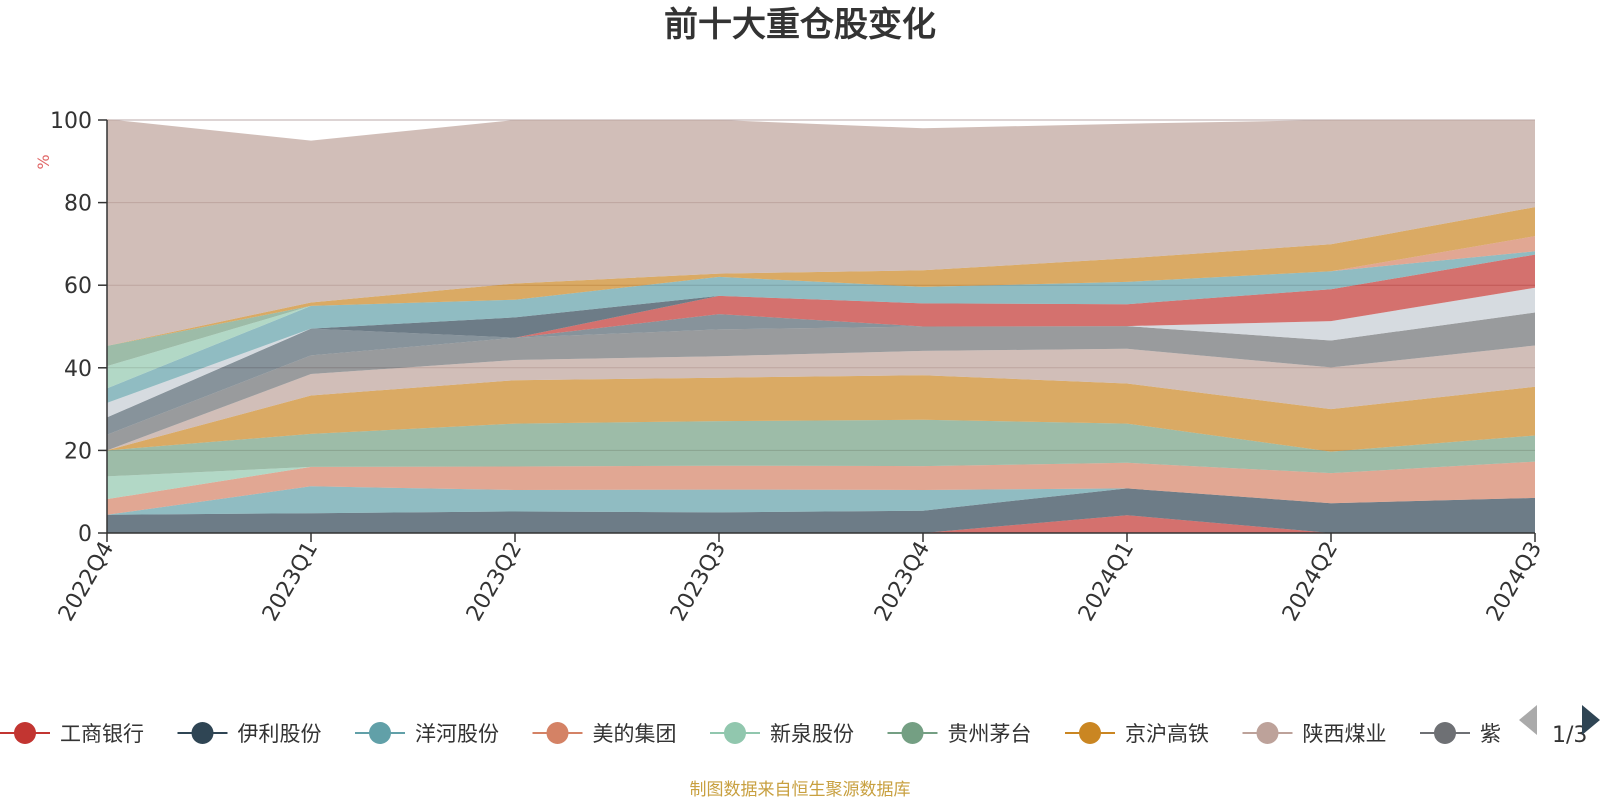 This screenshot has height=800, width=1600. What do you see at coordinates (280, 734) in the screenshot?
I see `legend-label-1: 伊利股份` at bounding box center [280, 734].